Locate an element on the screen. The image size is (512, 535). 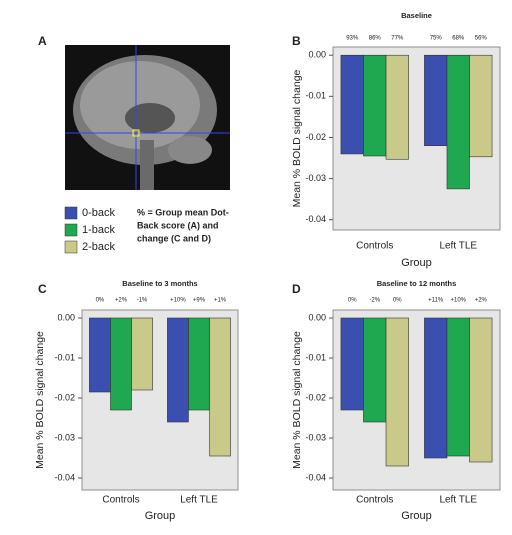
bar-annotation: 56% is located at coordinates (481, 39).